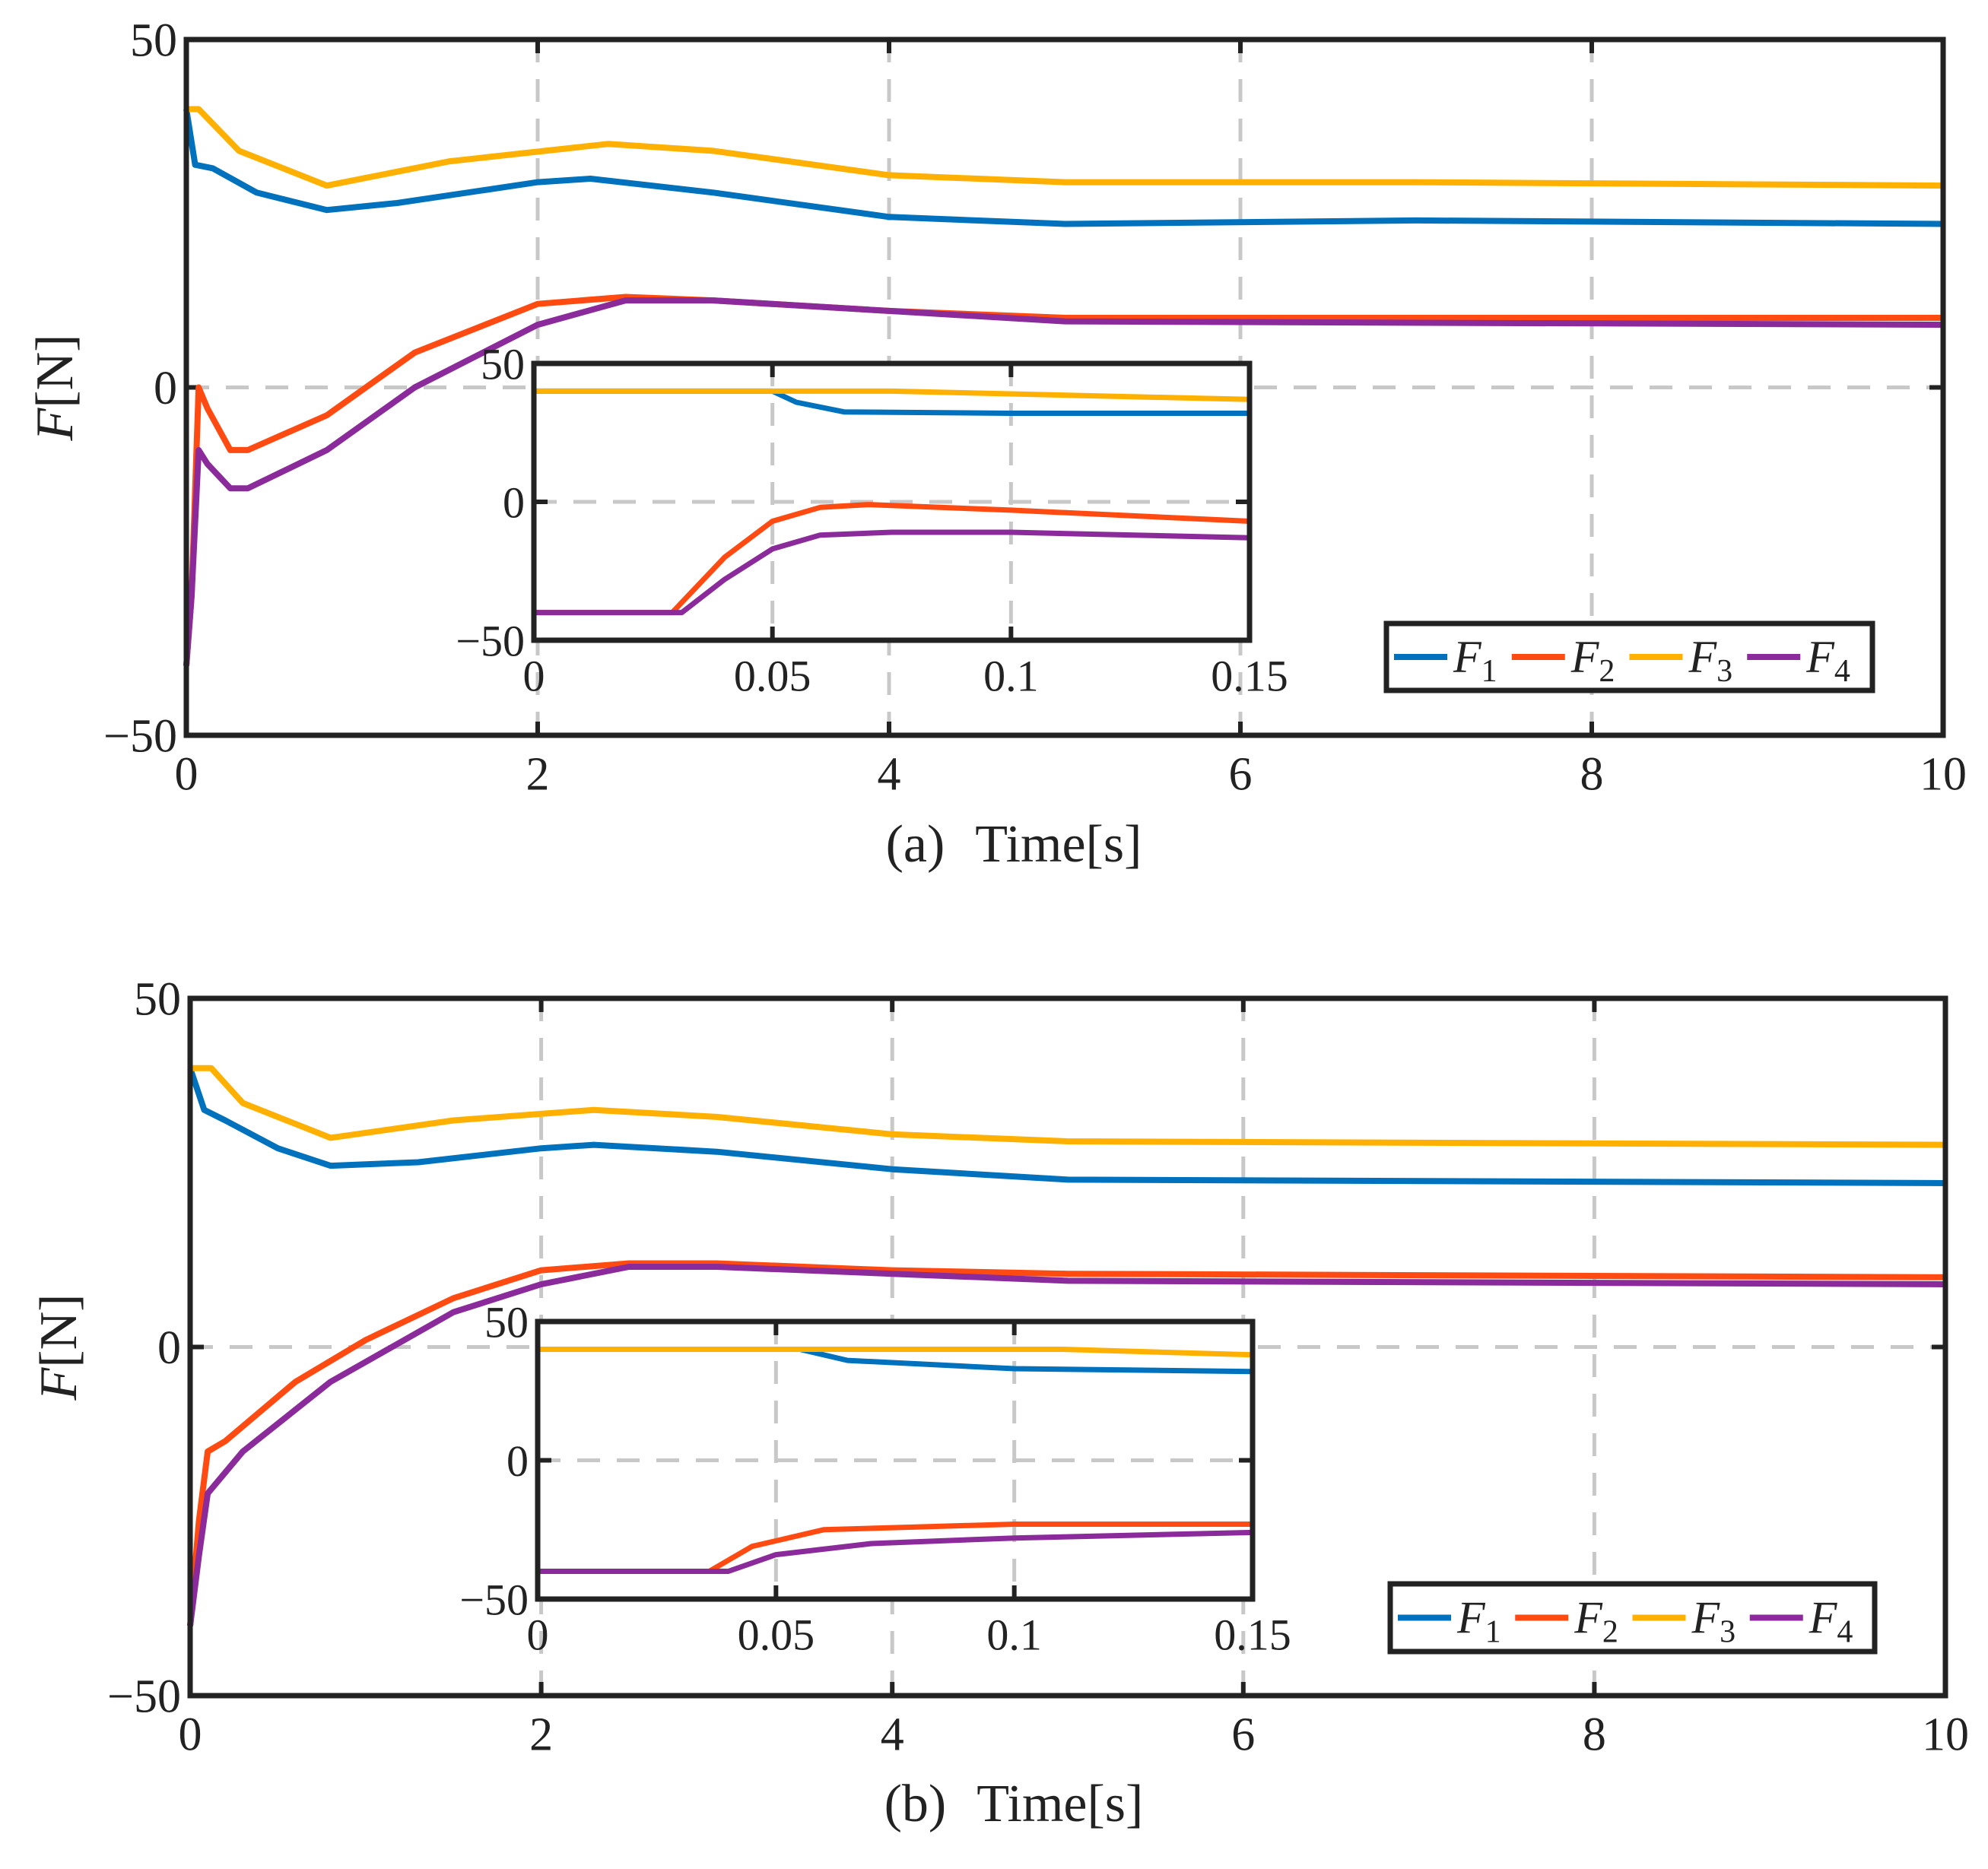  I want to click on subplot-label: (a), so click(915, 844).